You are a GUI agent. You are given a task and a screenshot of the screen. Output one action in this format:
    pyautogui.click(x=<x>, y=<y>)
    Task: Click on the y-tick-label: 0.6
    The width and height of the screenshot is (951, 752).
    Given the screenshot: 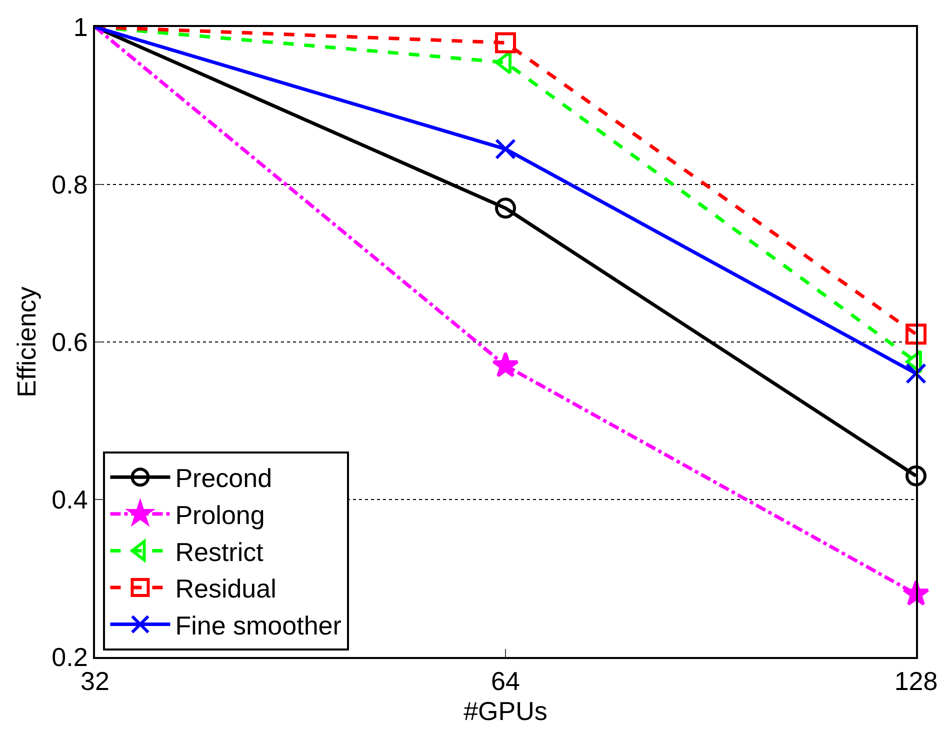 What is the action you would take?
    pyautogui.click(x=70, y=342)
    